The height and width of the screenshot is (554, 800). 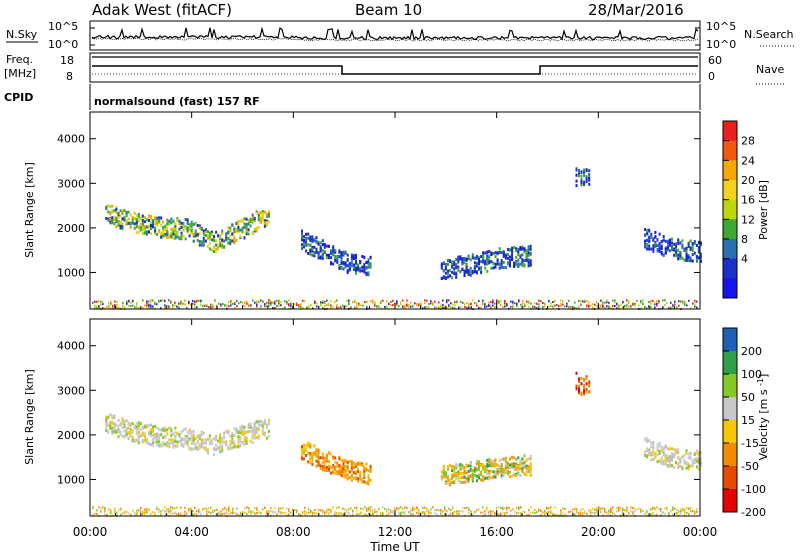 What do you see at coordinates (730, 229) in the screenshot?
I see `colorbar-segment` at bounding box center [730, 229].